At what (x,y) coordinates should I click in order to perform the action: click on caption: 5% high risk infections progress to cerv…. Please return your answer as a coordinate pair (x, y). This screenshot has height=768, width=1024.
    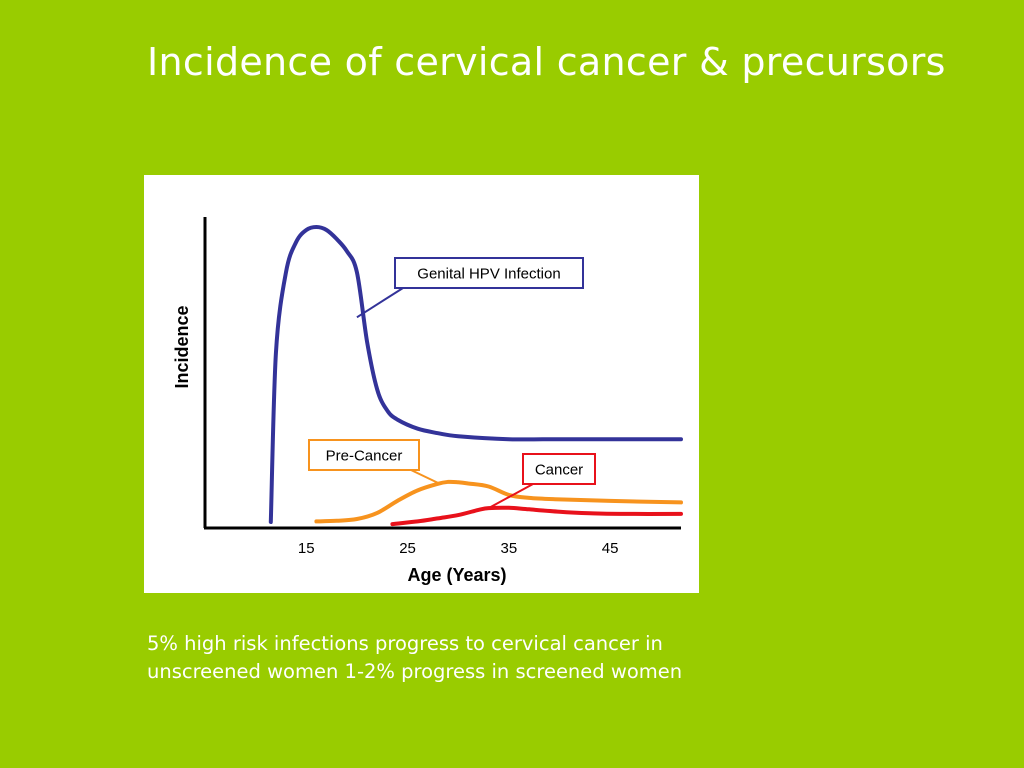
    Looking at the image, I should click on (497, 658).